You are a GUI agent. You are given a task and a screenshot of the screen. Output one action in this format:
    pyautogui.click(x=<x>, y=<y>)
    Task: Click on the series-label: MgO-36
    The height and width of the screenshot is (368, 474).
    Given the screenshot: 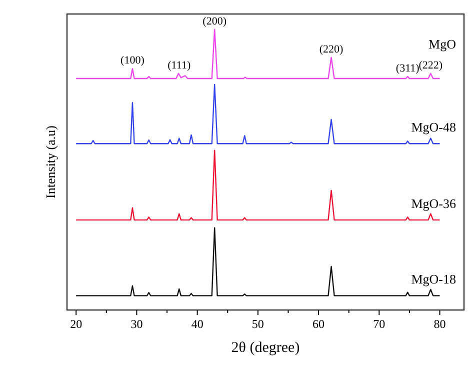 What is the action you would take?
    pyautogui.click(x=433, y=203)
    